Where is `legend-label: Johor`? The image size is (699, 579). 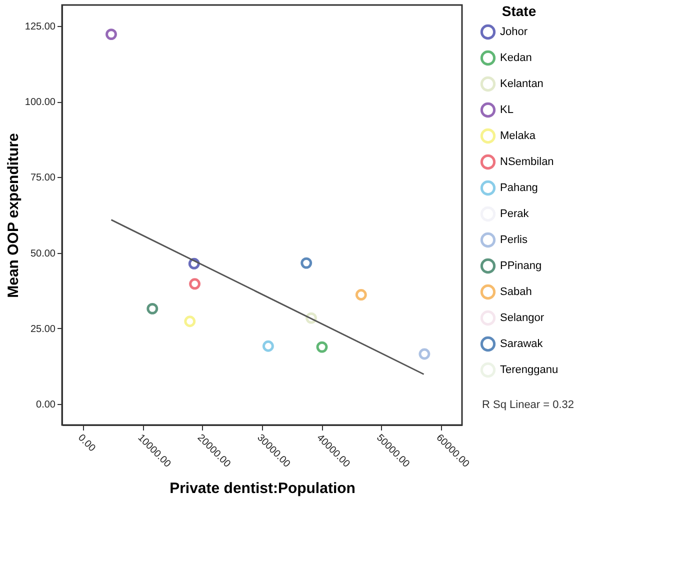 legend-label: Johor is located at coordinates (514, 32).